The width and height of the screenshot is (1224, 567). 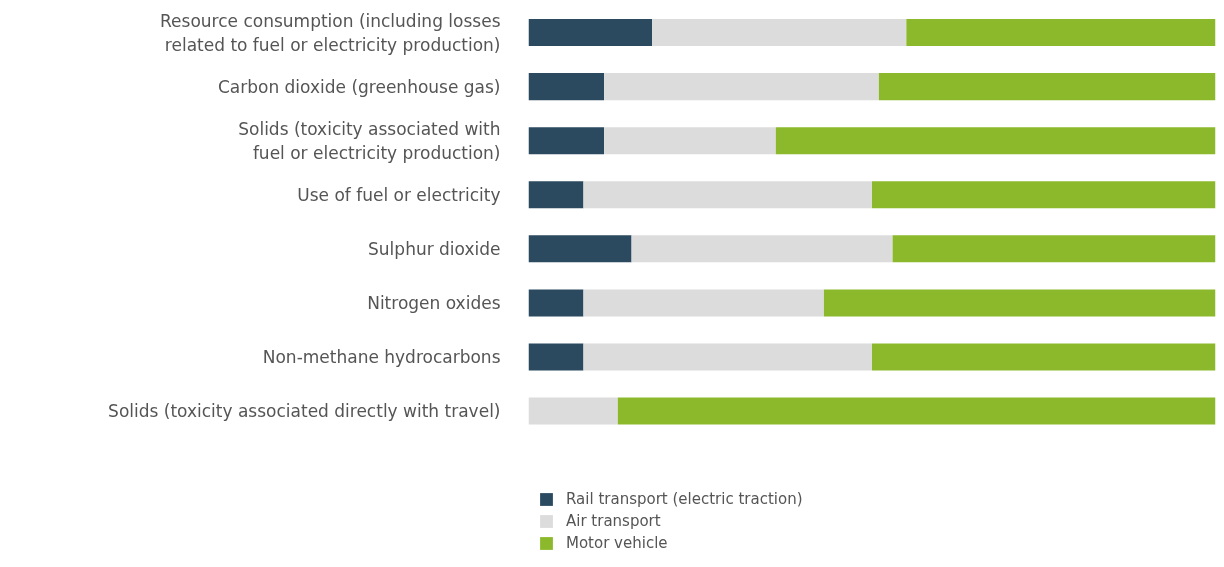 I want to click on y-tick-label: Sulphur dioxide, so click(x=434, y=248).